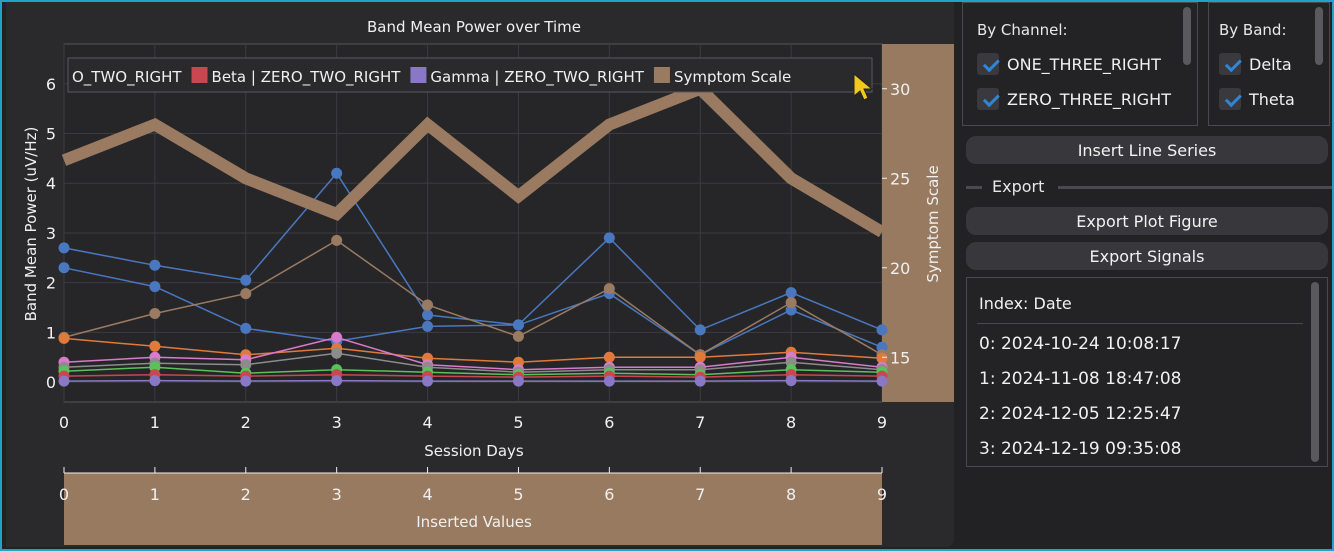  Describe the element at coordinates (155, 494) in the screenshot. I see `inserted-tick-label: 1` at that location.